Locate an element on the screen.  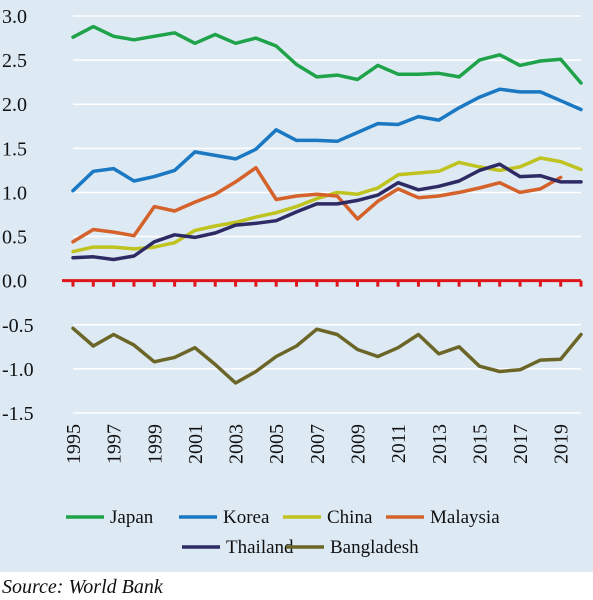
legend-label-japan: Japan is located at coordinates (132, 517).